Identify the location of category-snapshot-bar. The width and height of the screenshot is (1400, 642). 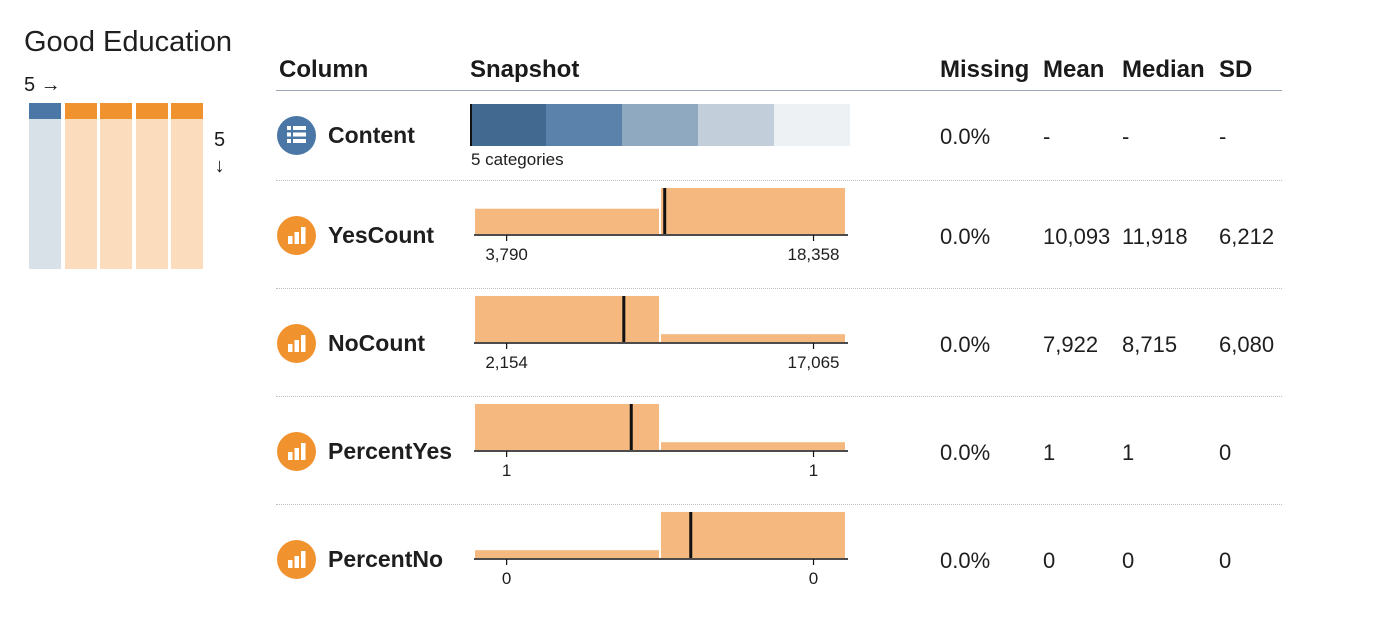
(660, 125).